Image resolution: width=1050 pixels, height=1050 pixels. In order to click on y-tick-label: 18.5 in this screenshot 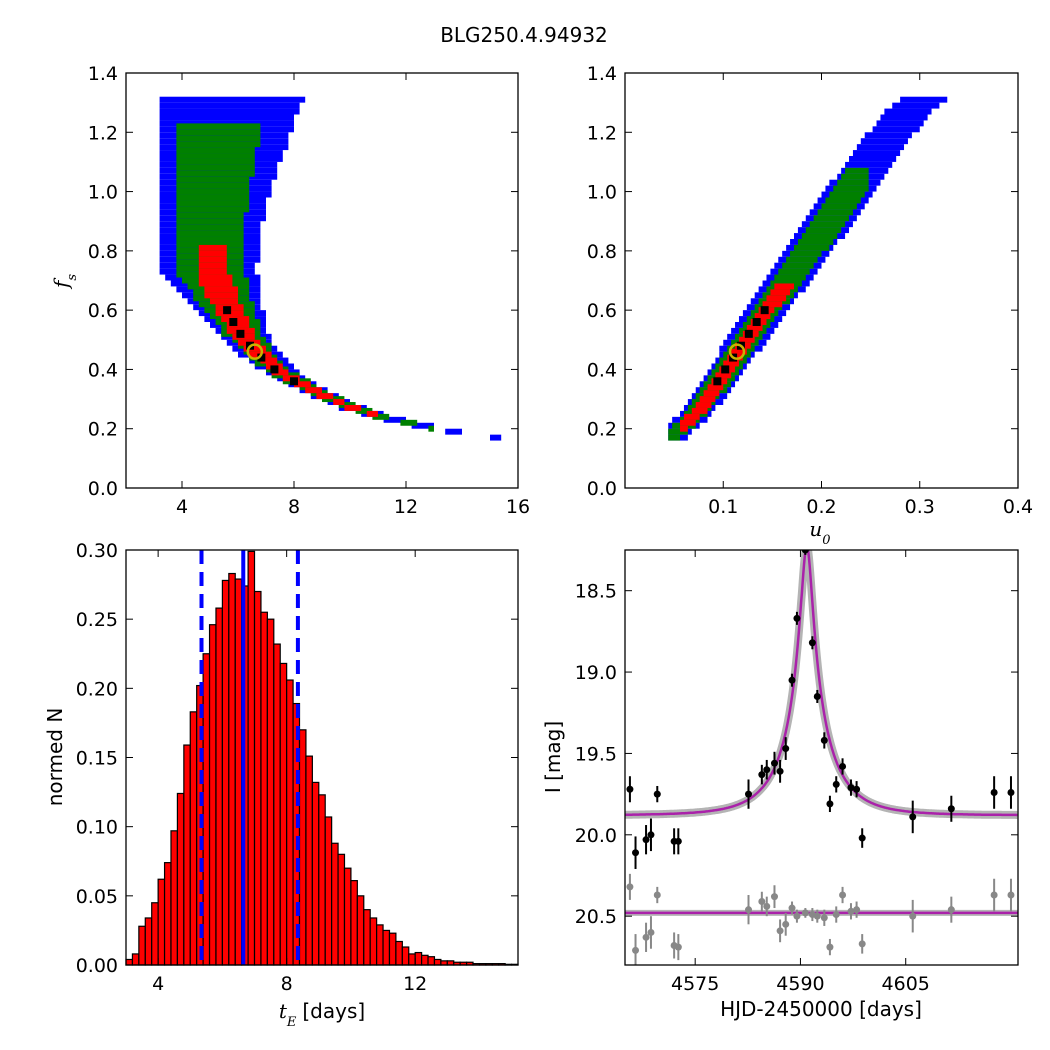, I will do `click(596, 592)`.